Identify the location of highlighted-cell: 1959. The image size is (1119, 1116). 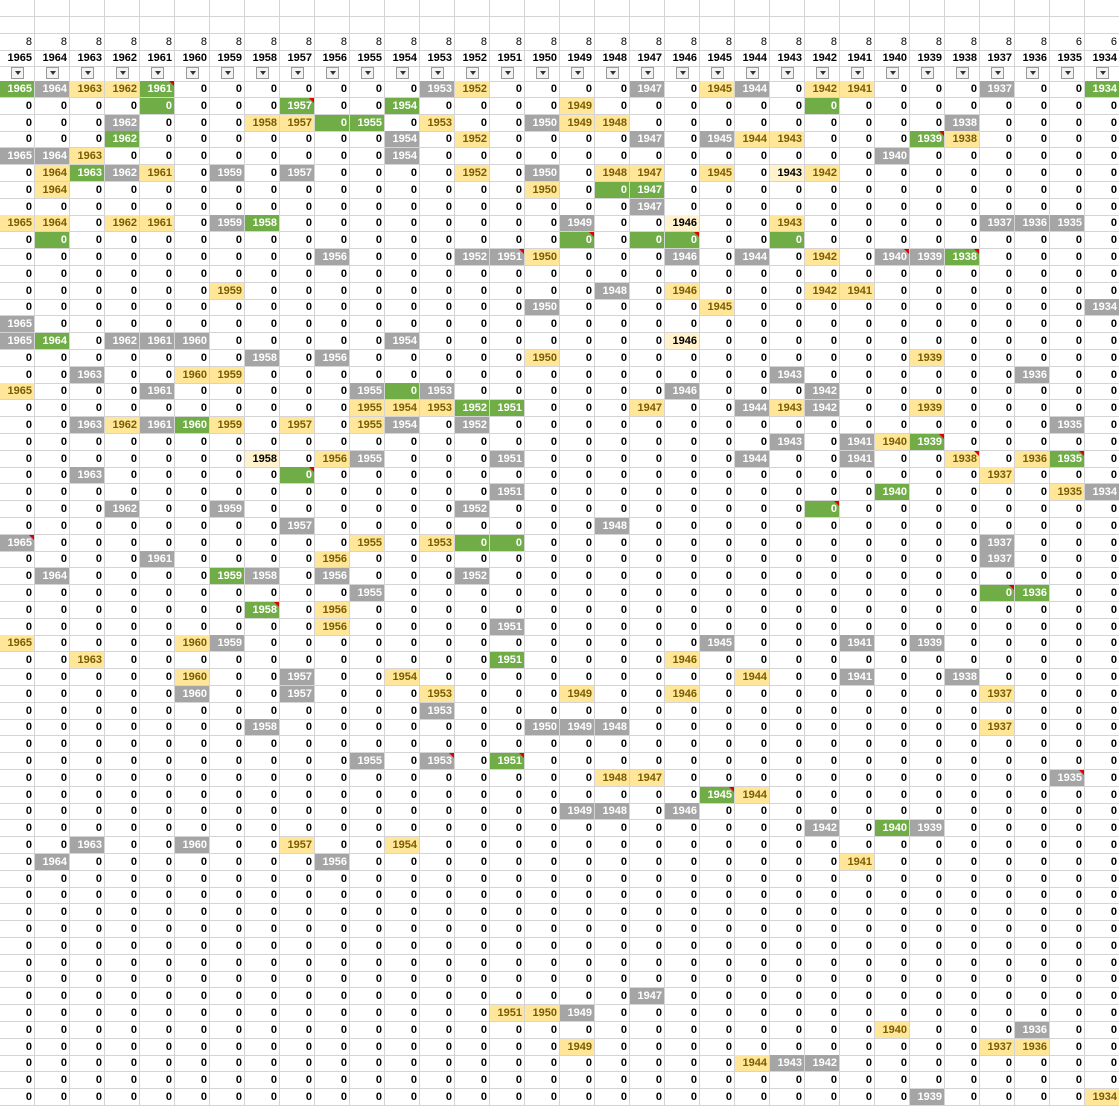
(227, 425).